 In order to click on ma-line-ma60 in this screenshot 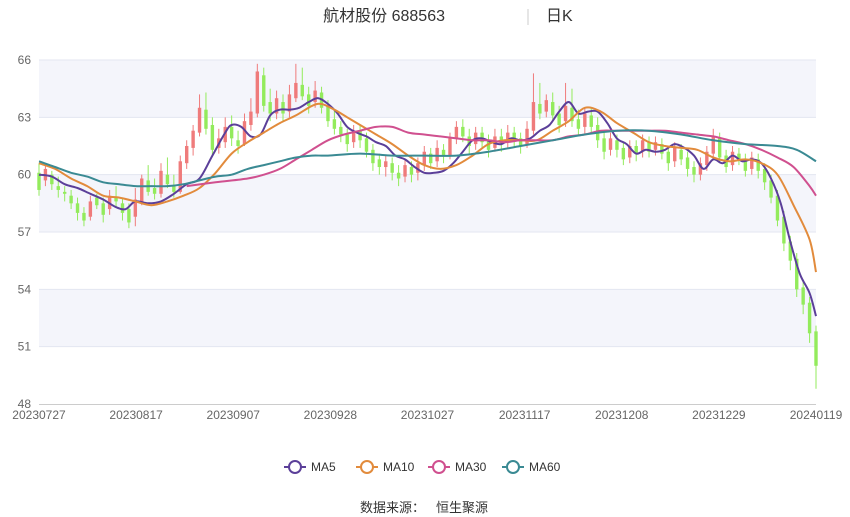, I will do `click(427, 158)`.